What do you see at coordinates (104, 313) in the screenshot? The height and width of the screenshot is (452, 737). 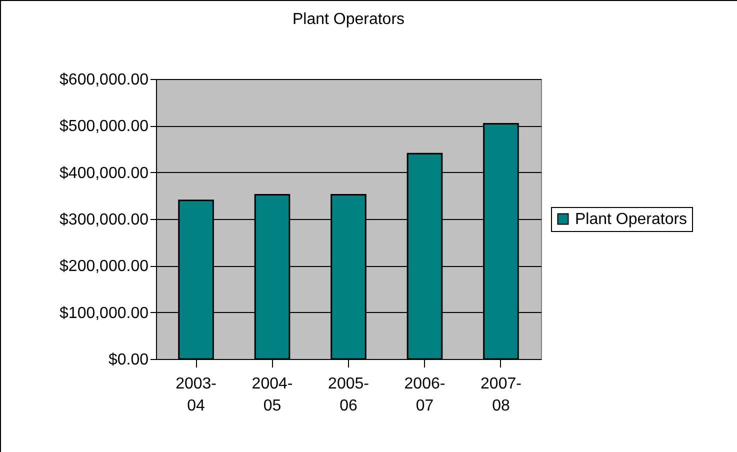 I see `y-tick-label: $100,000.00` at bounding box center [104, 313].